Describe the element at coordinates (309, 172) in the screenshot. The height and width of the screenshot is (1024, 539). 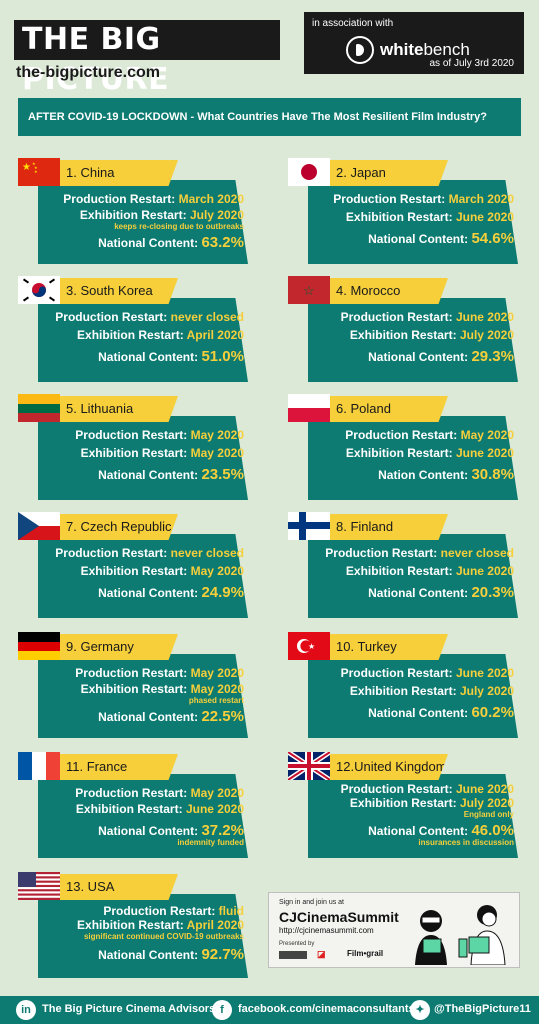
I see `japan-flag-icon` at that location.